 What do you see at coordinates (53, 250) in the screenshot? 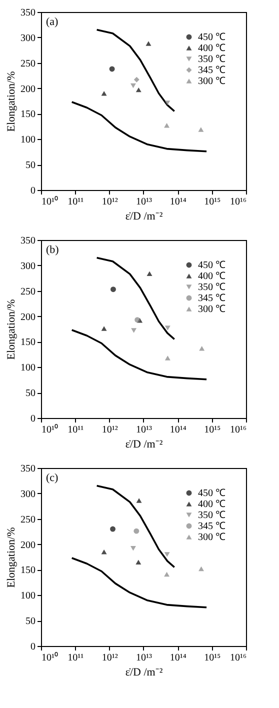
I see `annotation: (b)` at bounding box center [53, 250].